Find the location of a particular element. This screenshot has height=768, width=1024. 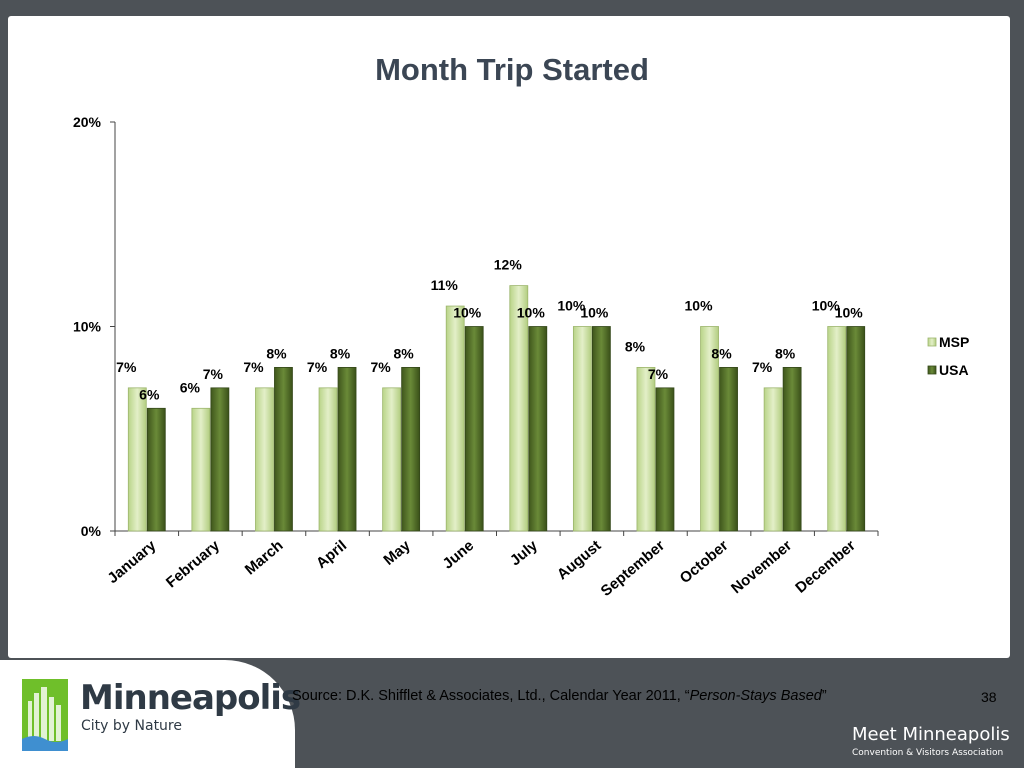

x-category-label: January is located at coordinates (132, 562).